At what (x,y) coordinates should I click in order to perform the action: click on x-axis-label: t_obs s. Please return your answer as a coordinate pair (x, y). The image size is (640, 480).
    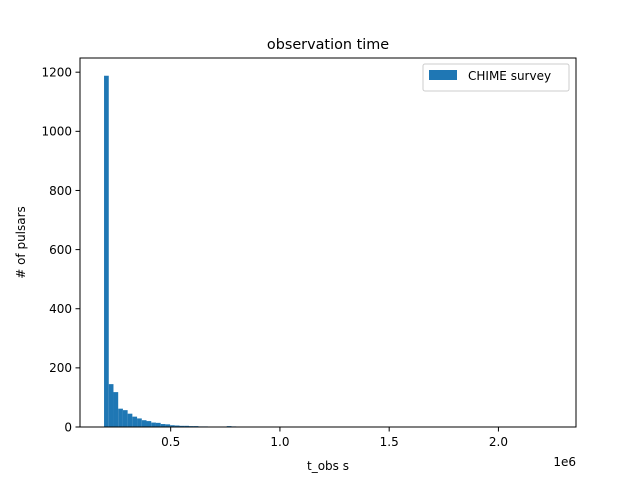
    Looking at the image, I should click on (328, 466).